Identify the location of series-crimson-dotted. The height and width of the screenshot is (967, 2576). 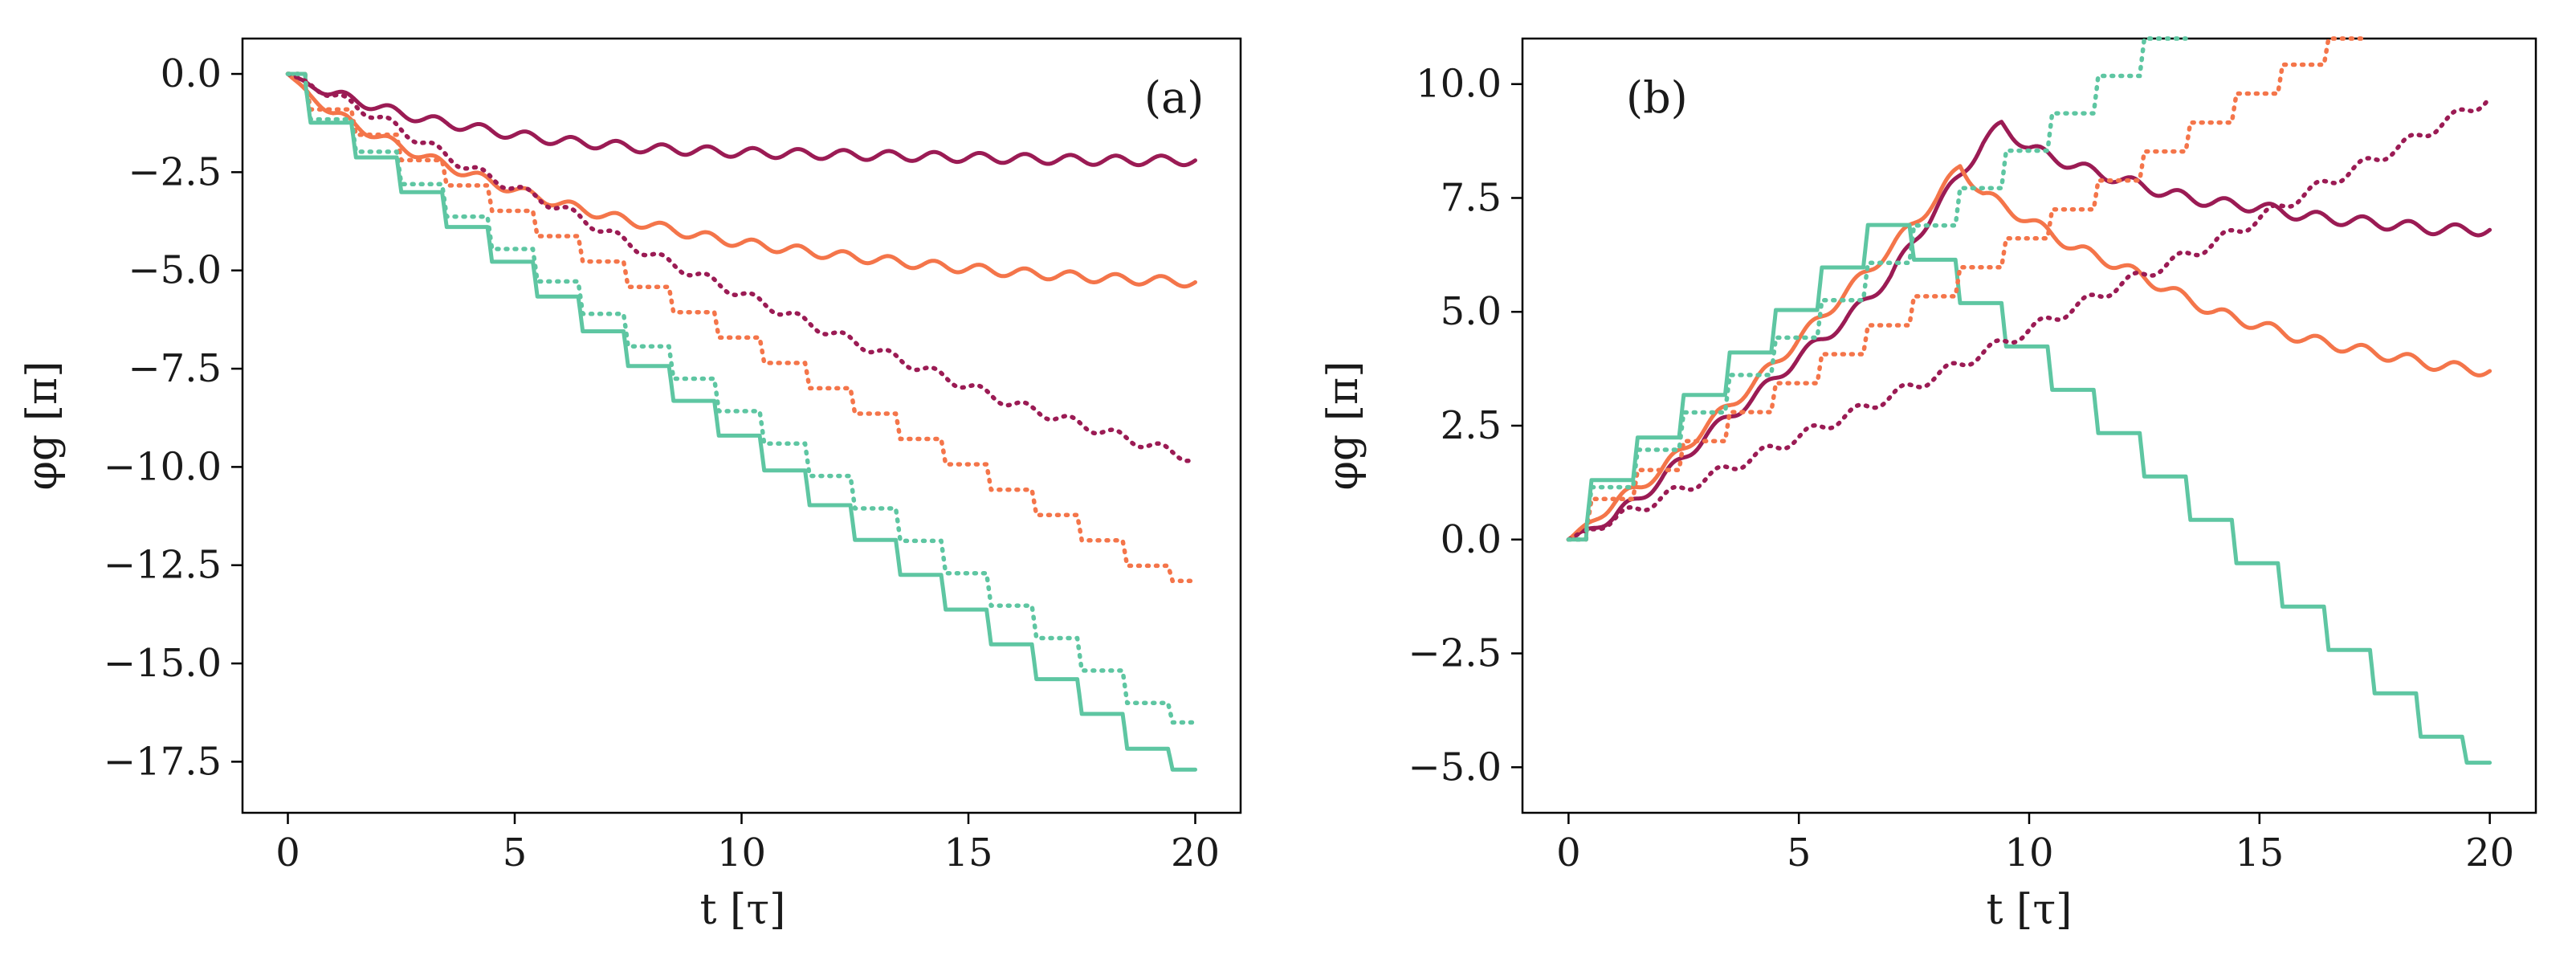
(741, 267).